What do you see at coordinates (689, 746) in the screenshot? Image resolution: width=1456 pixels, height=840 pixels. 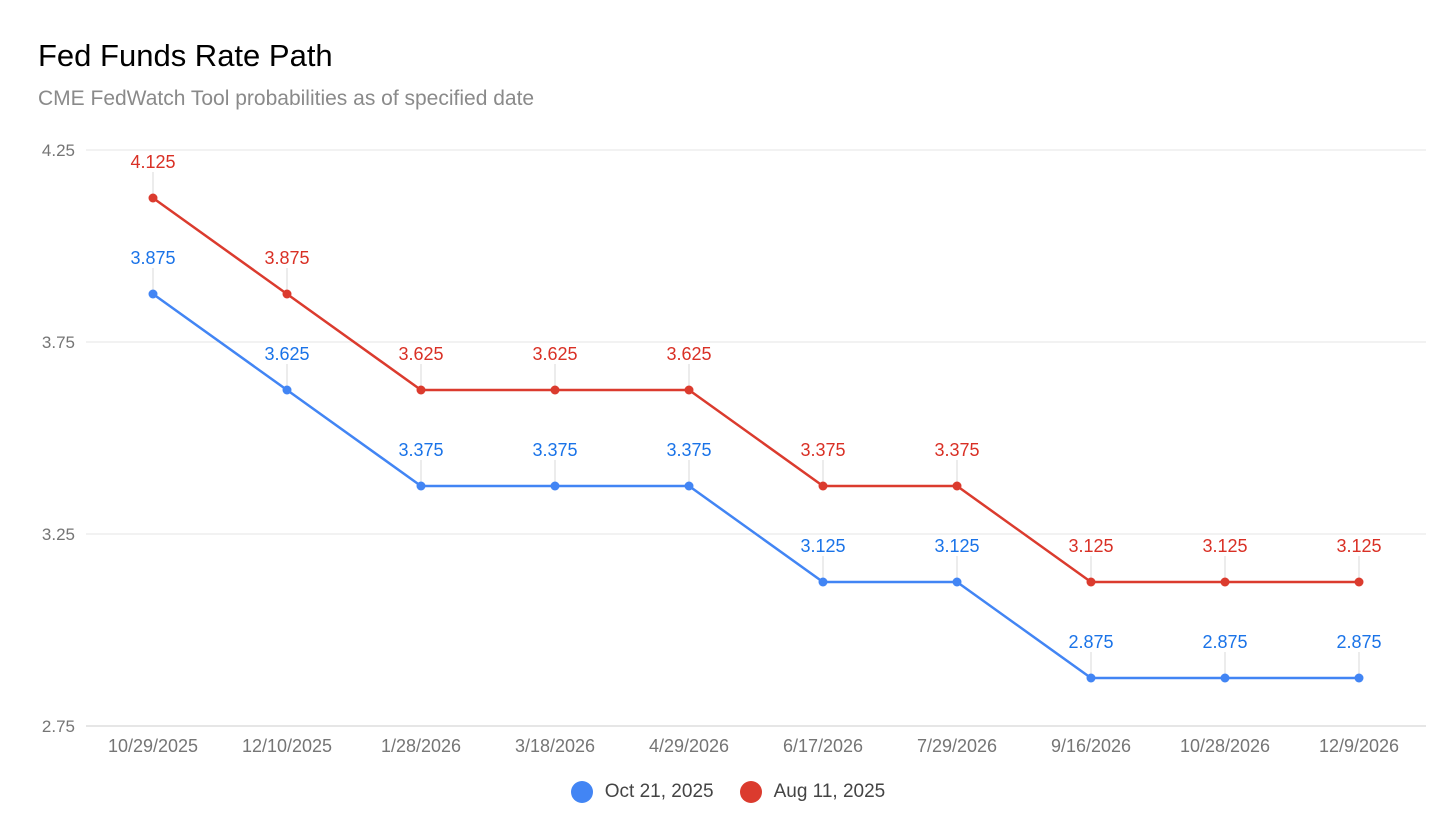 I see `x-tick-label: 4/29/2026` at bounding box center [689, 746].